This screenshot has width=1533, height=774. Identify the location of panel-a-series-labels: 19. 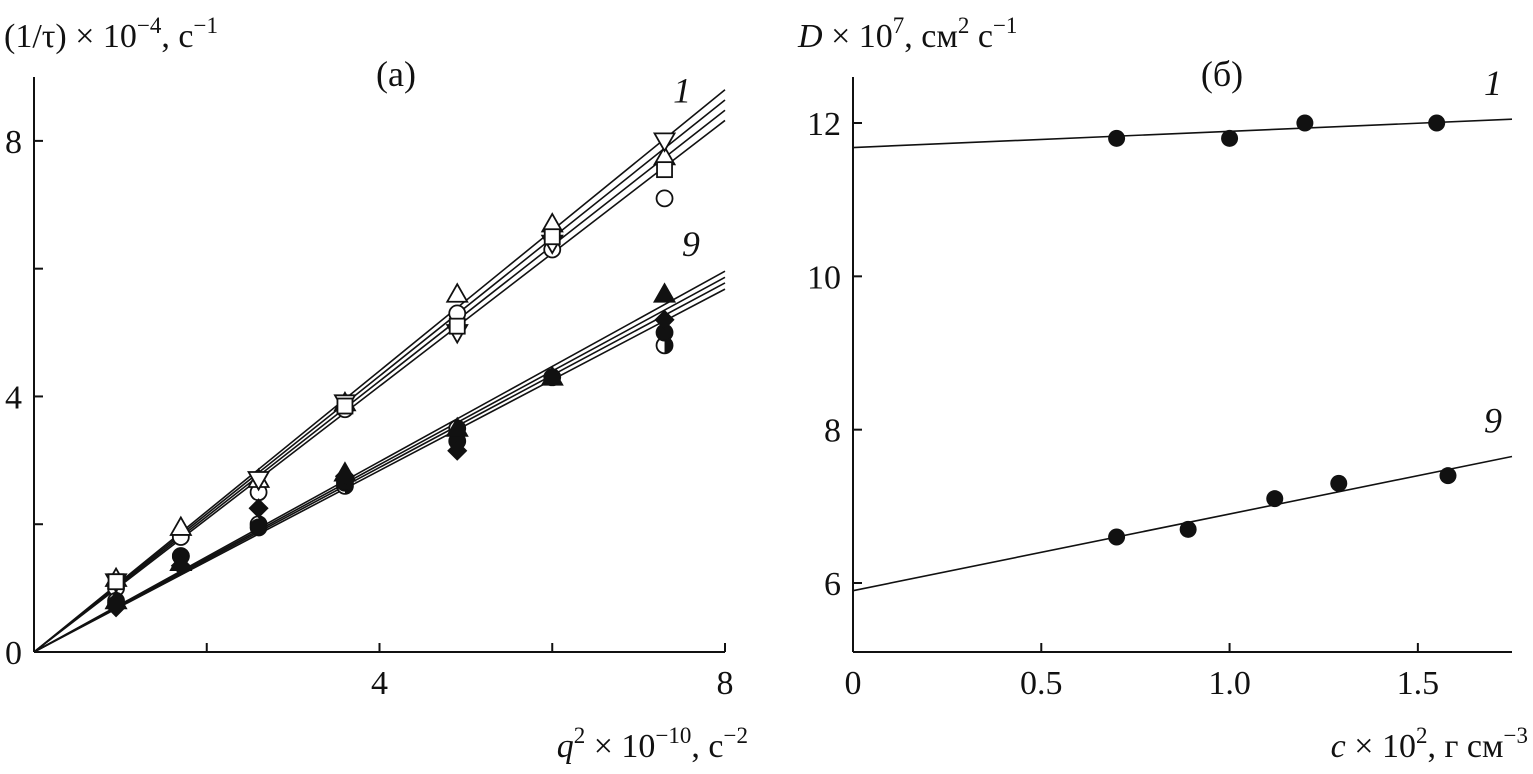
(686, 167).